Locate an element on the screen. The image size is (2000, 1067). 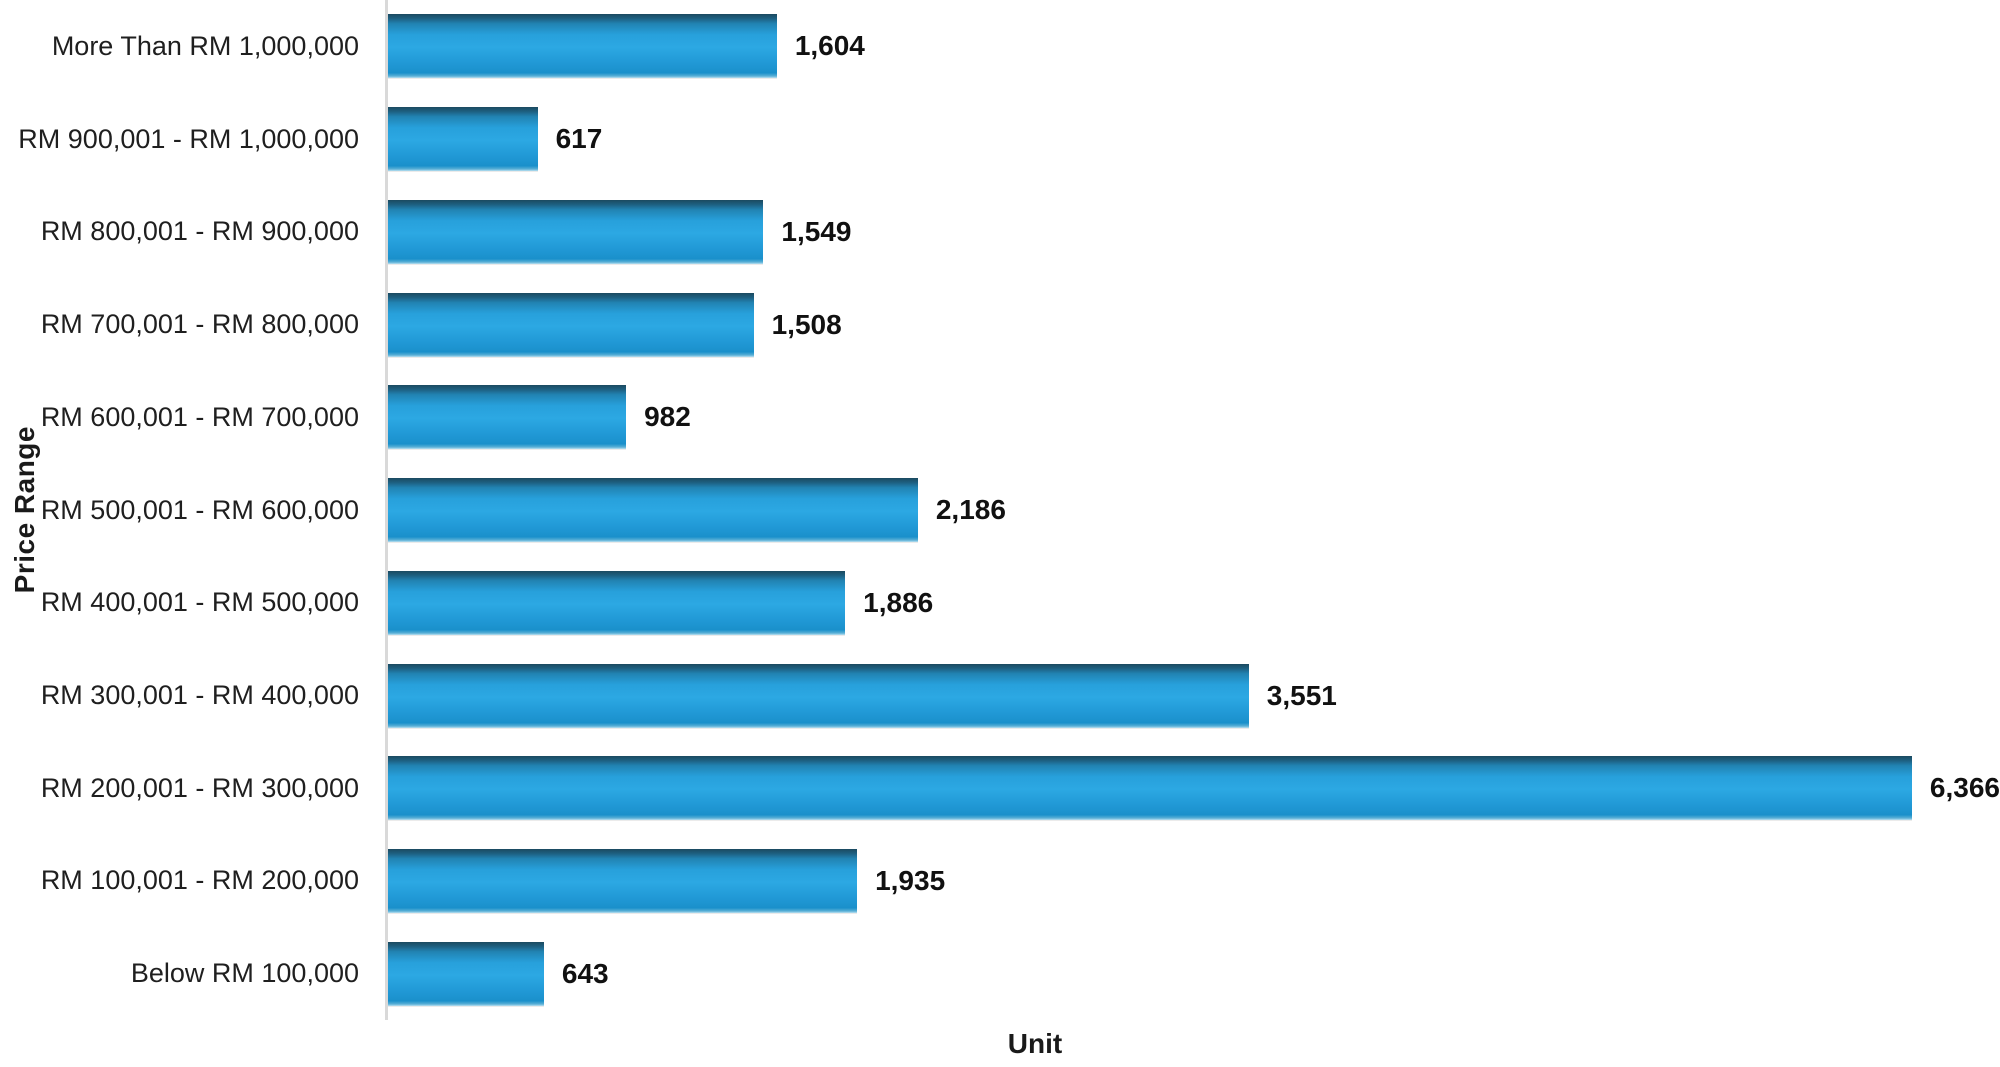
category-label: RM 300,001 - RM 400,000 is located at coordinates (199, 695).